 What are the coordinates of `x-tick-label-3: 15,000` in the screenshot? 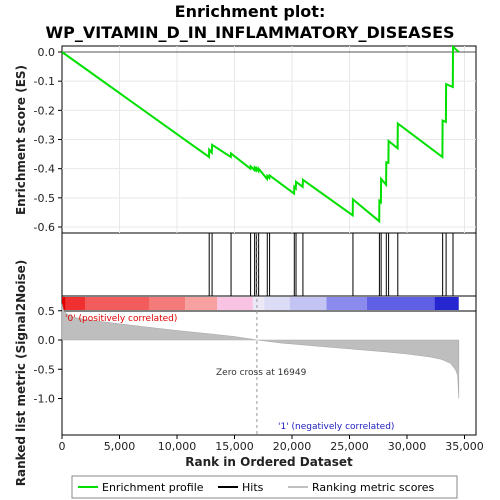 It's located at (234, 446).